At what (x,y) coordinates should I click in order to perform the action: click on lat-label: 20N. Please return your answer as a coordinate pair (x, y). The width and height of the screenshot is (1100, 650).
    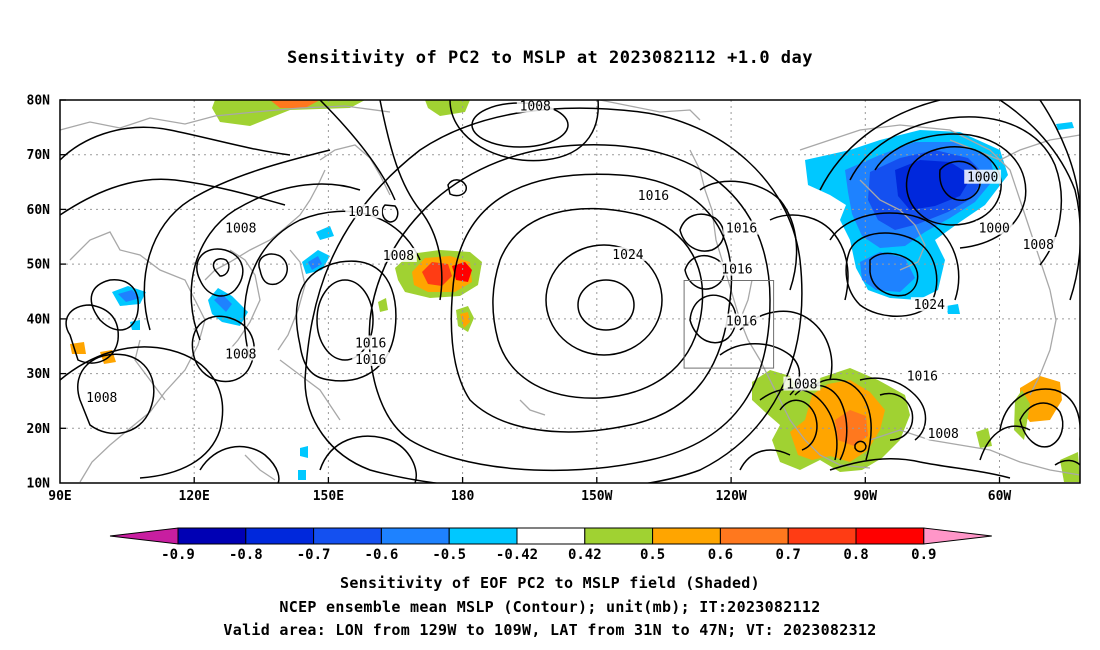
    Looking at the image, I should click on (39, 429).